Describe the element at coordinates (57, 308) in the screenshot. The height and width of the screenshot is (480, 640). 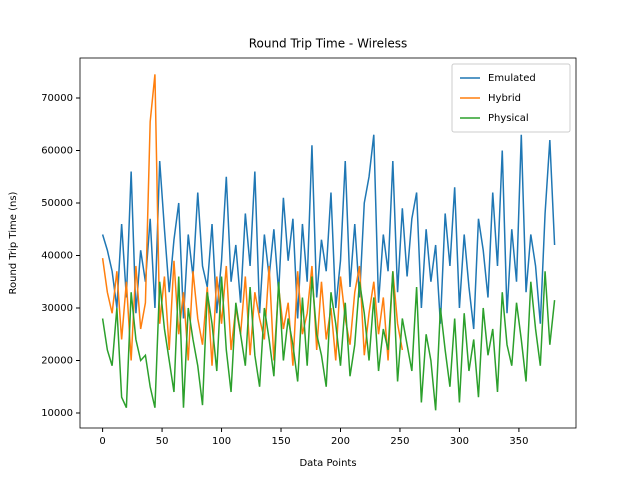
I see `y-tick-label: 30000` at that location.